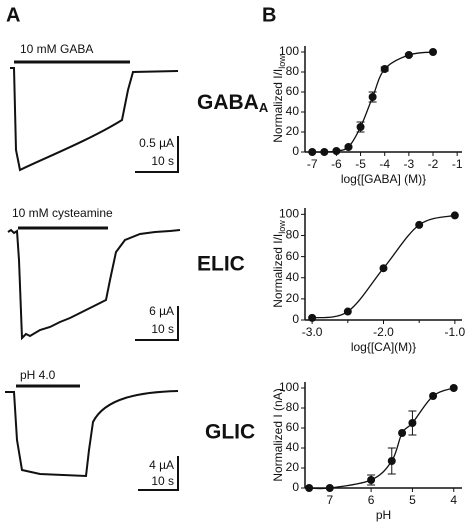 The image size is (474, 529). What do you see at coordinates (62, 213) in the screenshot?
I see `stimulus-label: 10 mM cysteamine` at bounding box center [62, 213].